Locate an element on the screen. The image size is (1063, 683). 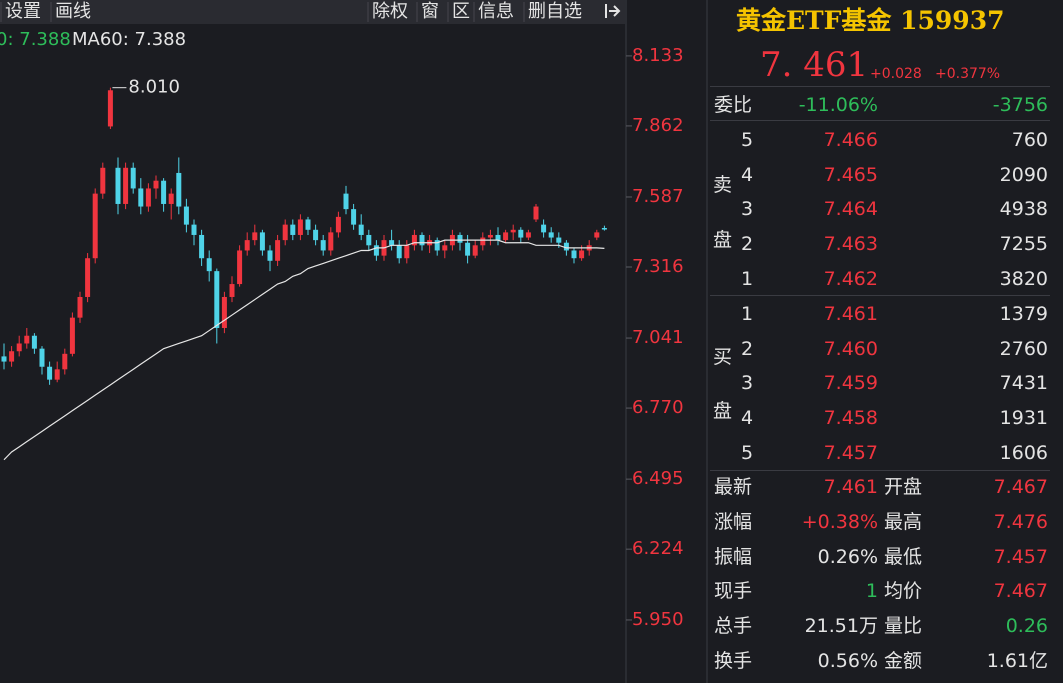
y-tick-label: 6.224 is located at coordinates (658, 548).